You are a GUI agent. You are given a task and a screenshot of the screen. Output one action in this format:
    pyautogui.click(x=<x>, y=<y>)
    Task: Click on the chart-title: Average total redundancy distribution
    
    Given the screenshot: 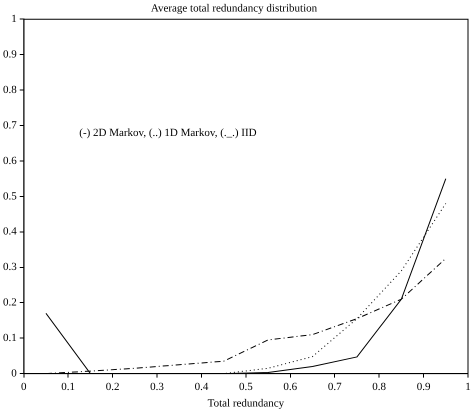 What is the action you would take?
    pyautogui.click(x=234, y=8)
    